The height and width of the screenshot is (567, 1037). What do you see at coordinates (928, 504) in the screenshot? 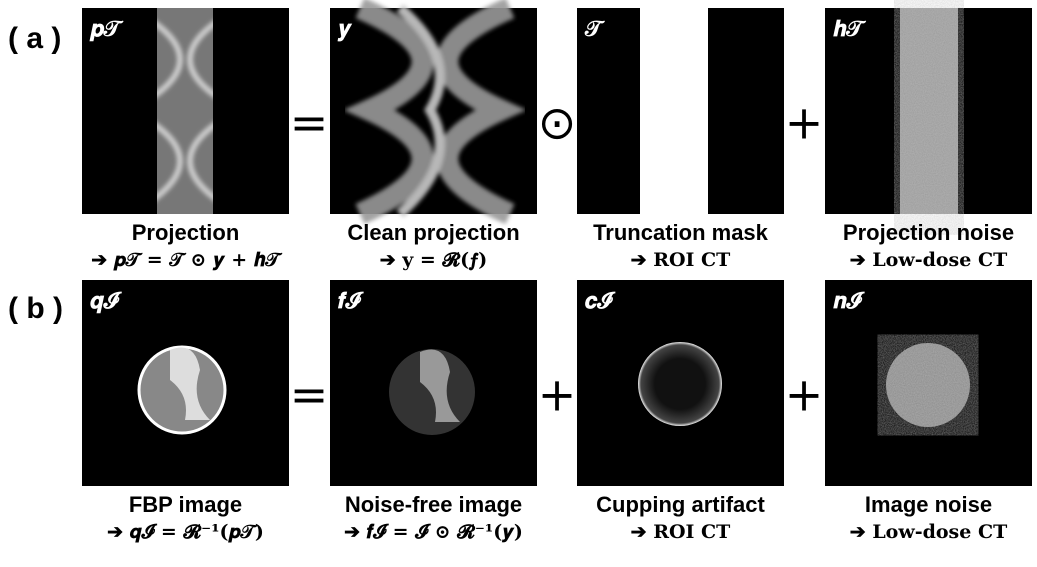
I see `caption: Image noise` at bounding box center [928, 504].